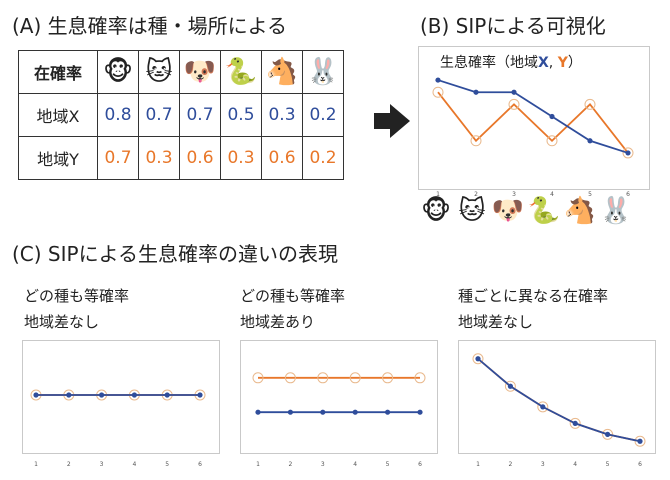 This screenshot has height=480, width=670. I want to click on case-2-chart-x-tick-label: 2, so click(290, 464).